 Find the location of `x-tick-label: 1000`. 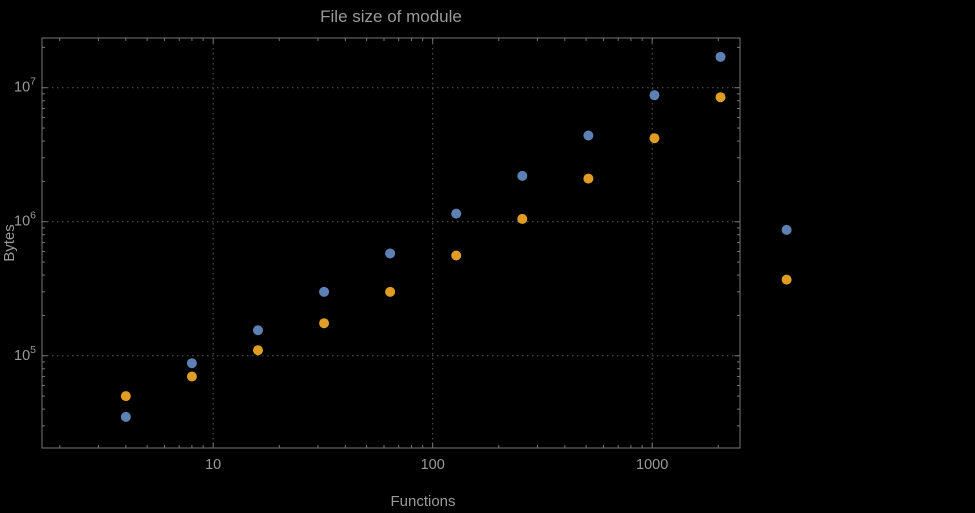

x-tick-label: 1000 is located at coordinates (652, 465).